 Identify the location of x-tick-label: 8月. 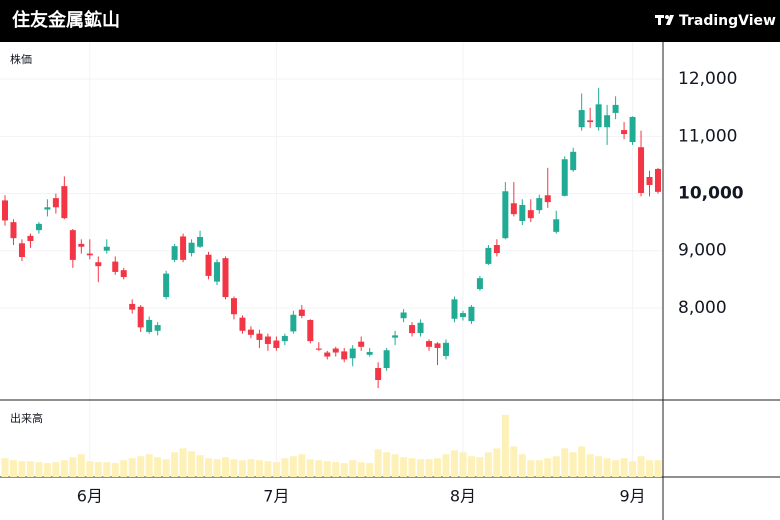
(463, 496).